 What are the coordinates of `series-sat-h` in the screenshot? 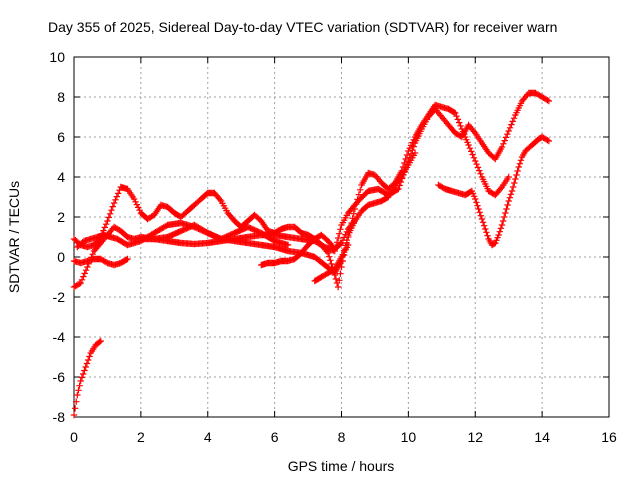 It's located at (214, 235).